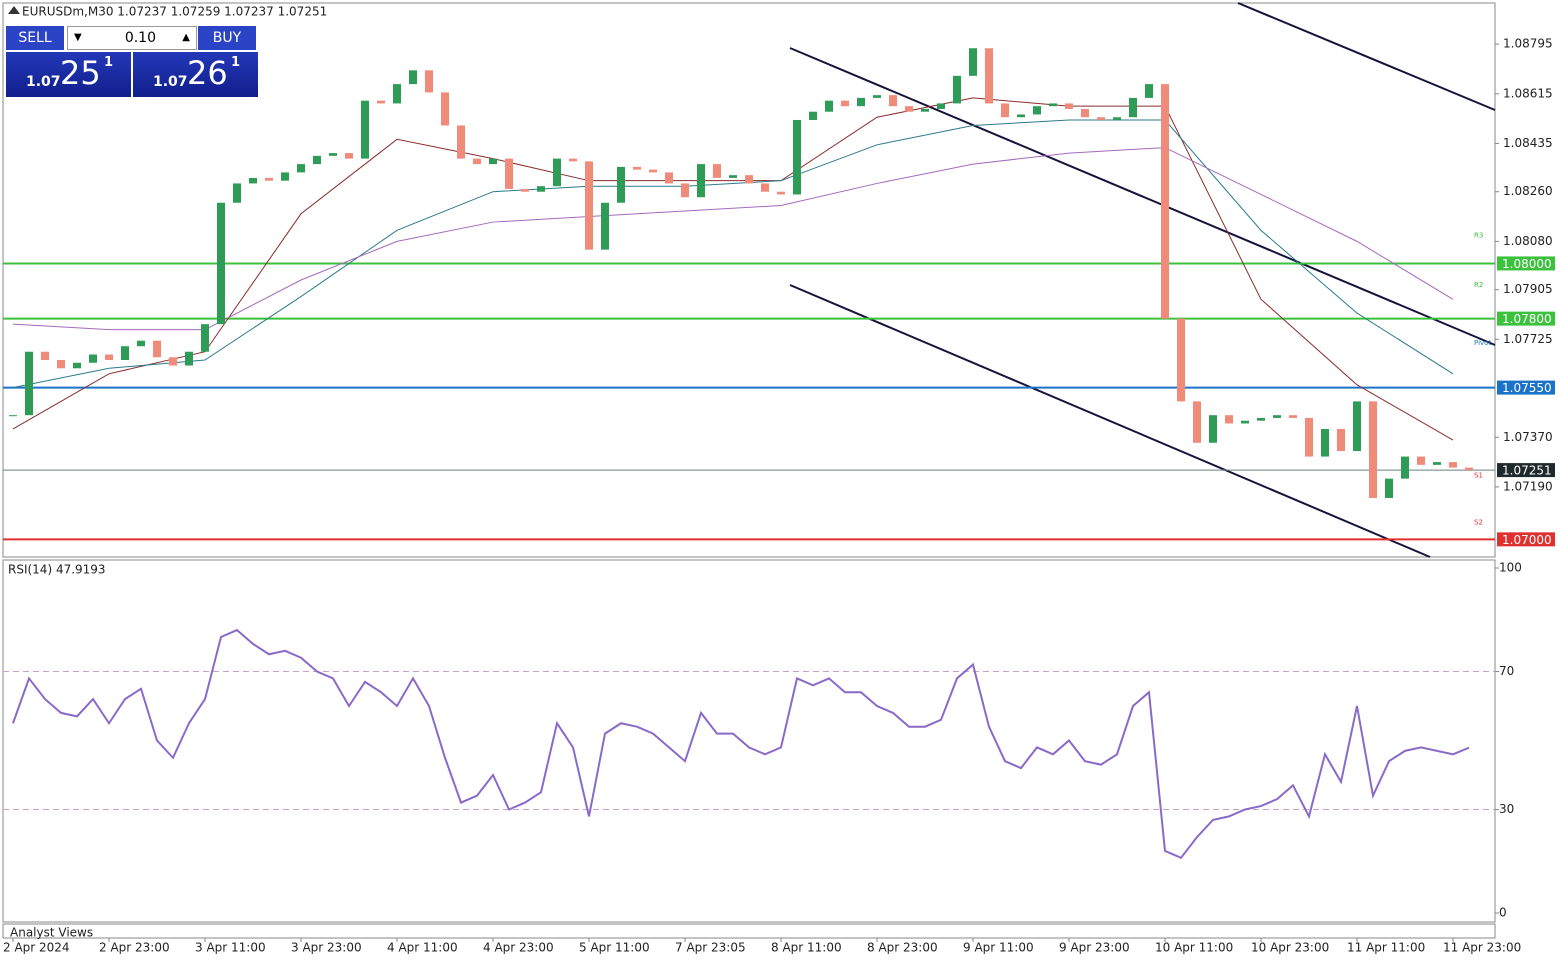 The image size is (1560, 960). I want to click on price-big: 26, so click(207, 73).